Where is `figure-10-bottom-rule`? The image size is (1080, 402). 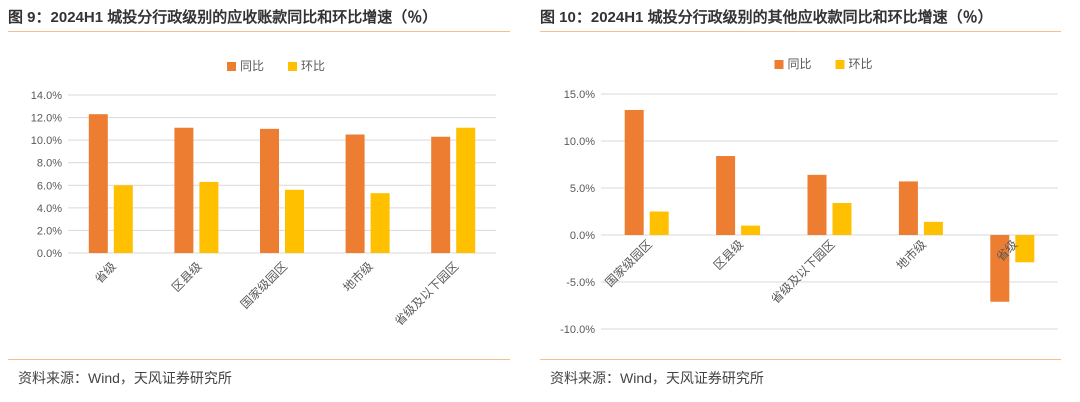 figure-10-bottom-rule is located at coordinates (800, 359).